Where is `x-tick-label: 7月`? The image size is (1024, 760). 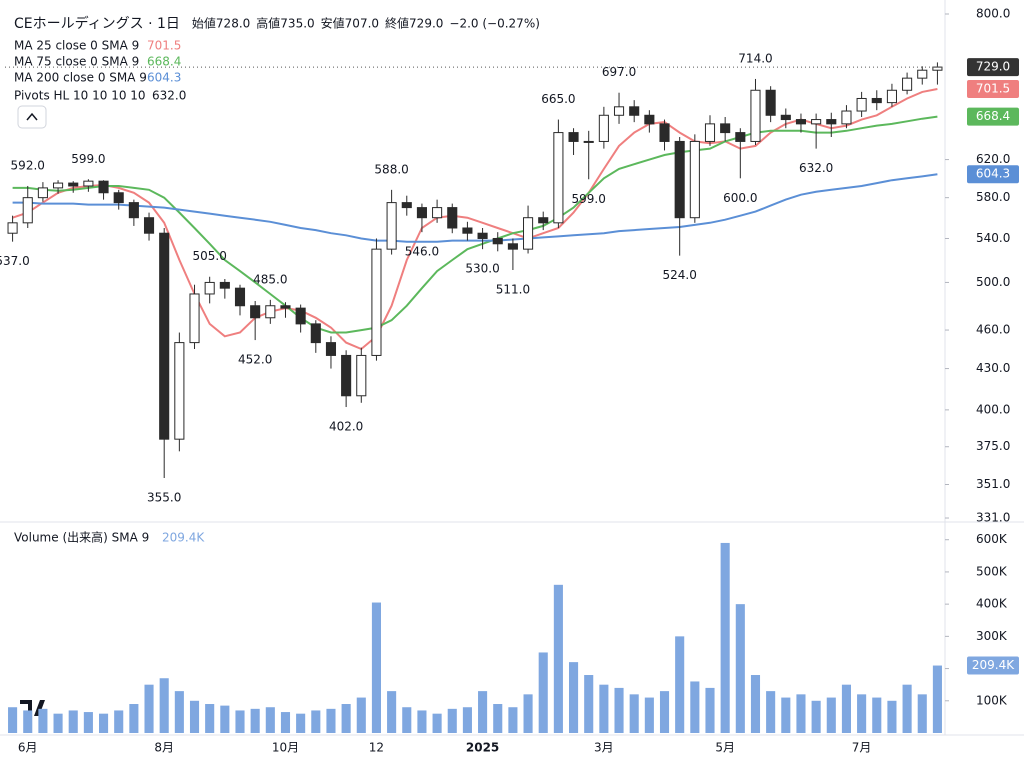
x-tick-label: 7月 is located at coordinates (862, 748).